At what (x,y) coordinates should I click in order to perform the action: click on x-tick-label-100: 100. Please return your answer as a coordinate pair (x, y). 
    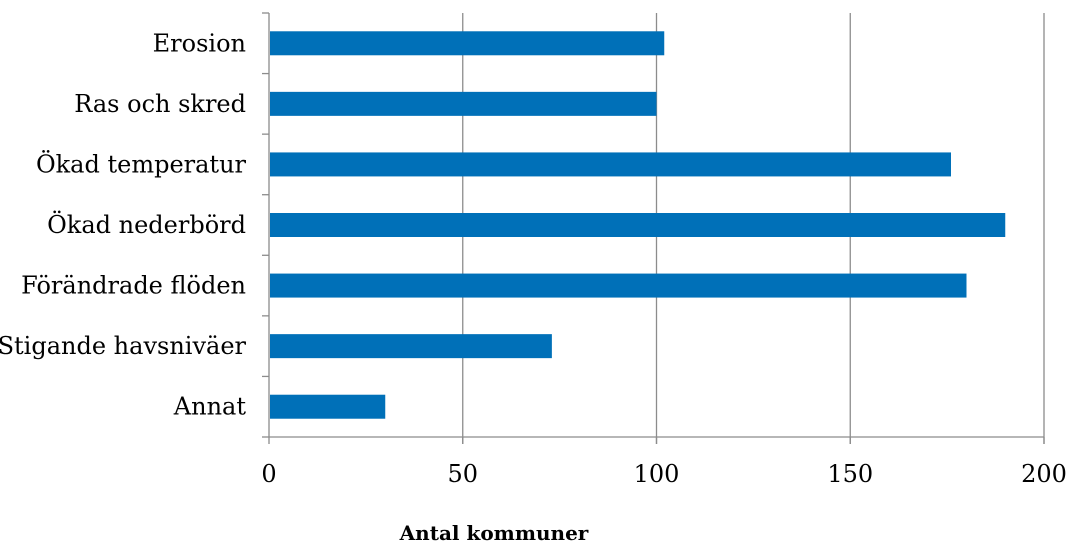
    Looking at the image, I should click on (657, 474).